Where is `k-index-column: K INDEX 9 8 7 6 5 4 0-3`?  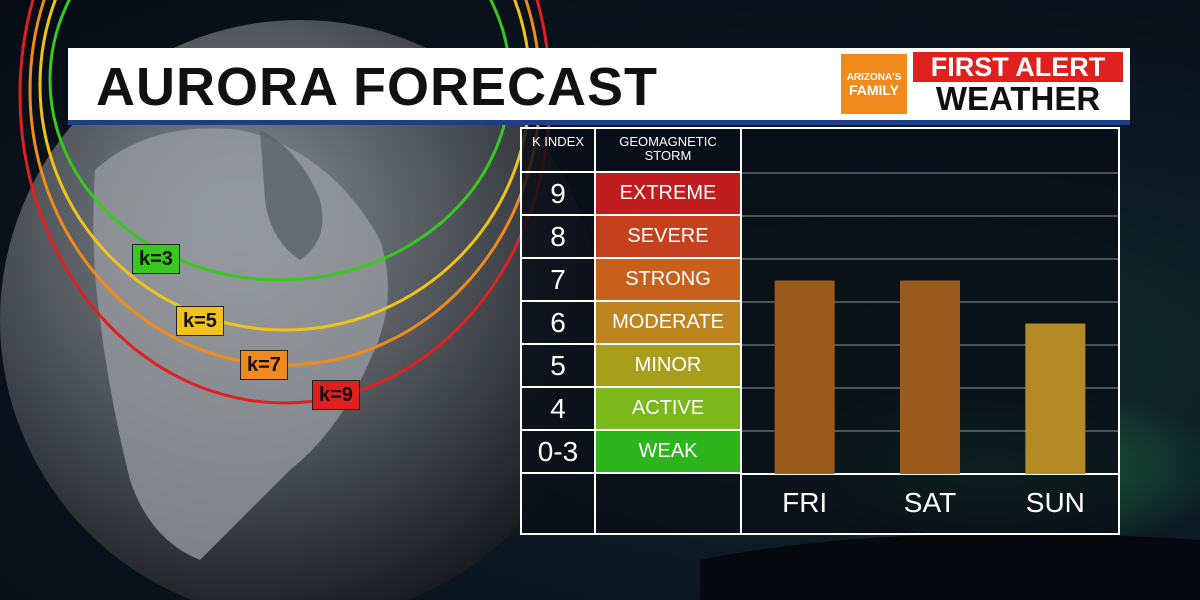
k-index-column: K INDEX 9 8 7 6 5 4 0-3 is located at coordinates (558, 331).